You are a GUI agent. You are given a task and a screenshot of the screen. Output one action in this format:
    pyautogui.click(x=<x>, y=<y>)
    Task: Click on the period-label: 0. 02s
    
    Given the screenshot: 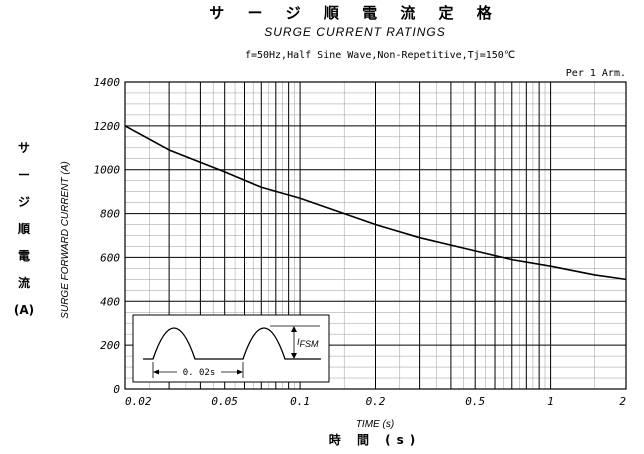 What is the action you would take?
    pyautogui.click(x=199, y=373)
    